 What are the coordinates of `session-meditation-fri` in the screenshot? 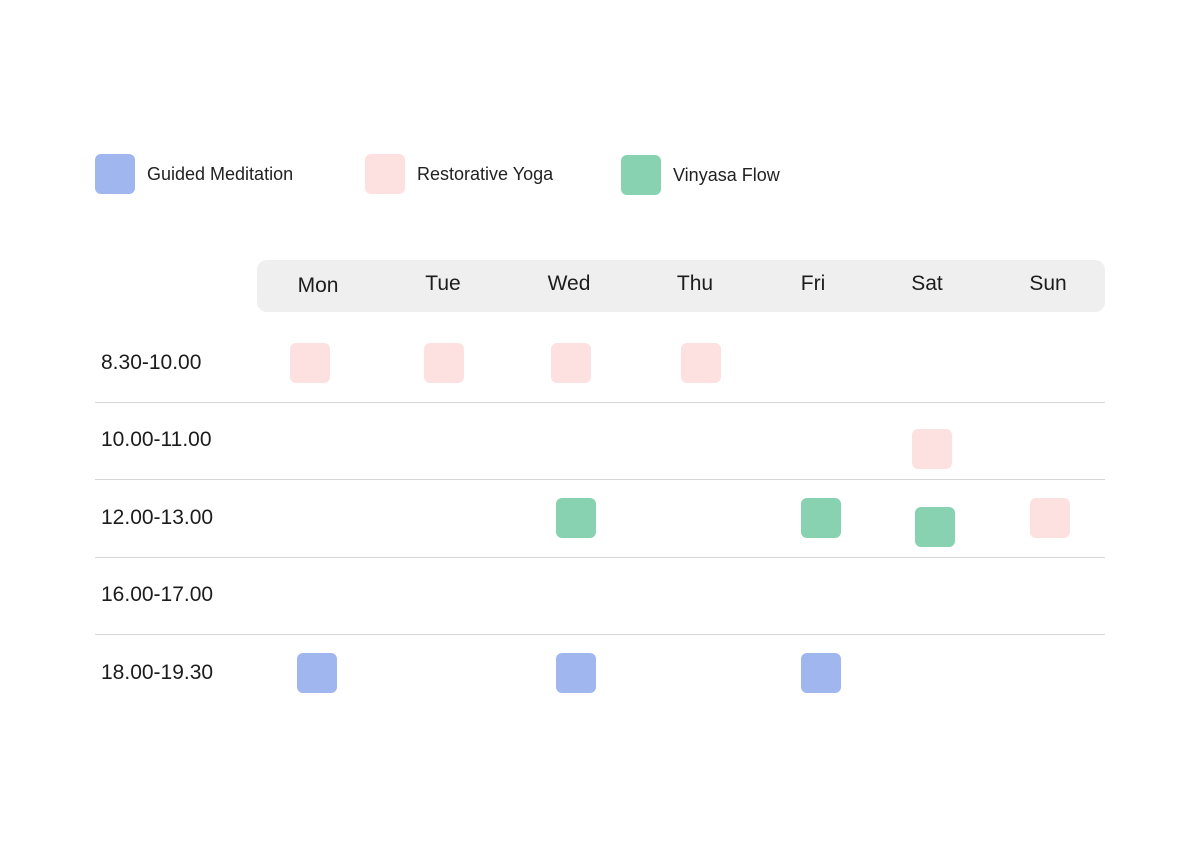 It's located at (821, 673).